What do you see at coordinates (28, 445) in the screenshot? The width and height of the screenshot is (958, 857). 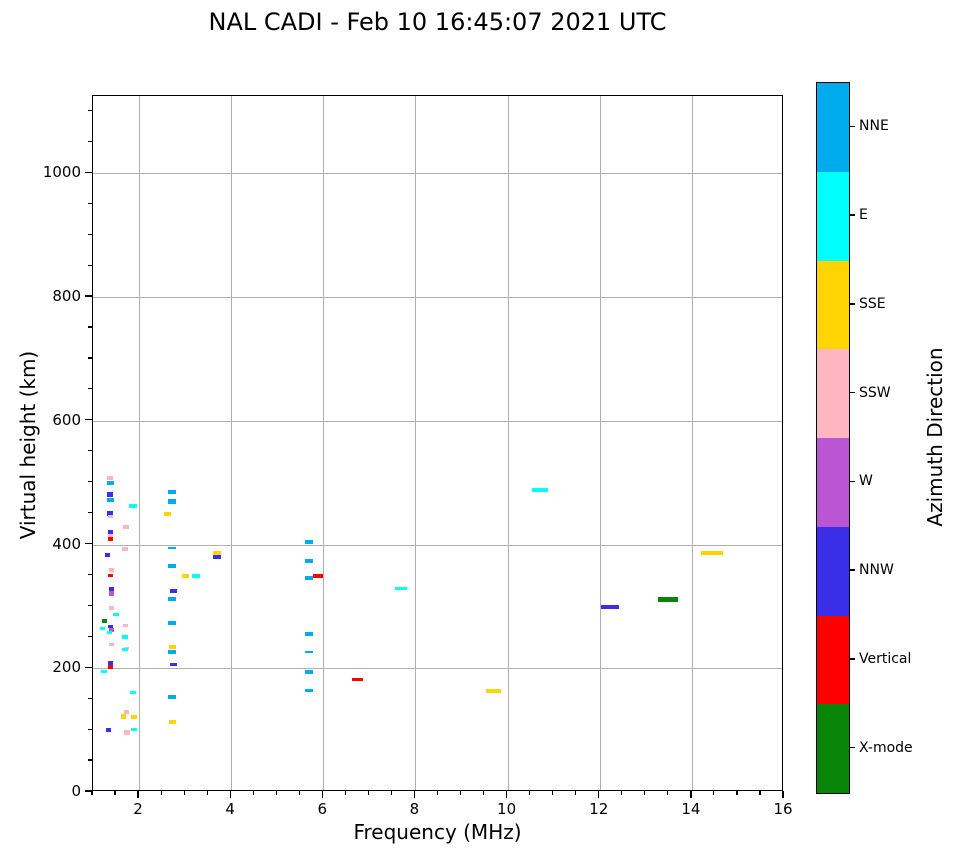 I see `y-axis-label: Virtual height (km)` at bounding box center [28, 445].